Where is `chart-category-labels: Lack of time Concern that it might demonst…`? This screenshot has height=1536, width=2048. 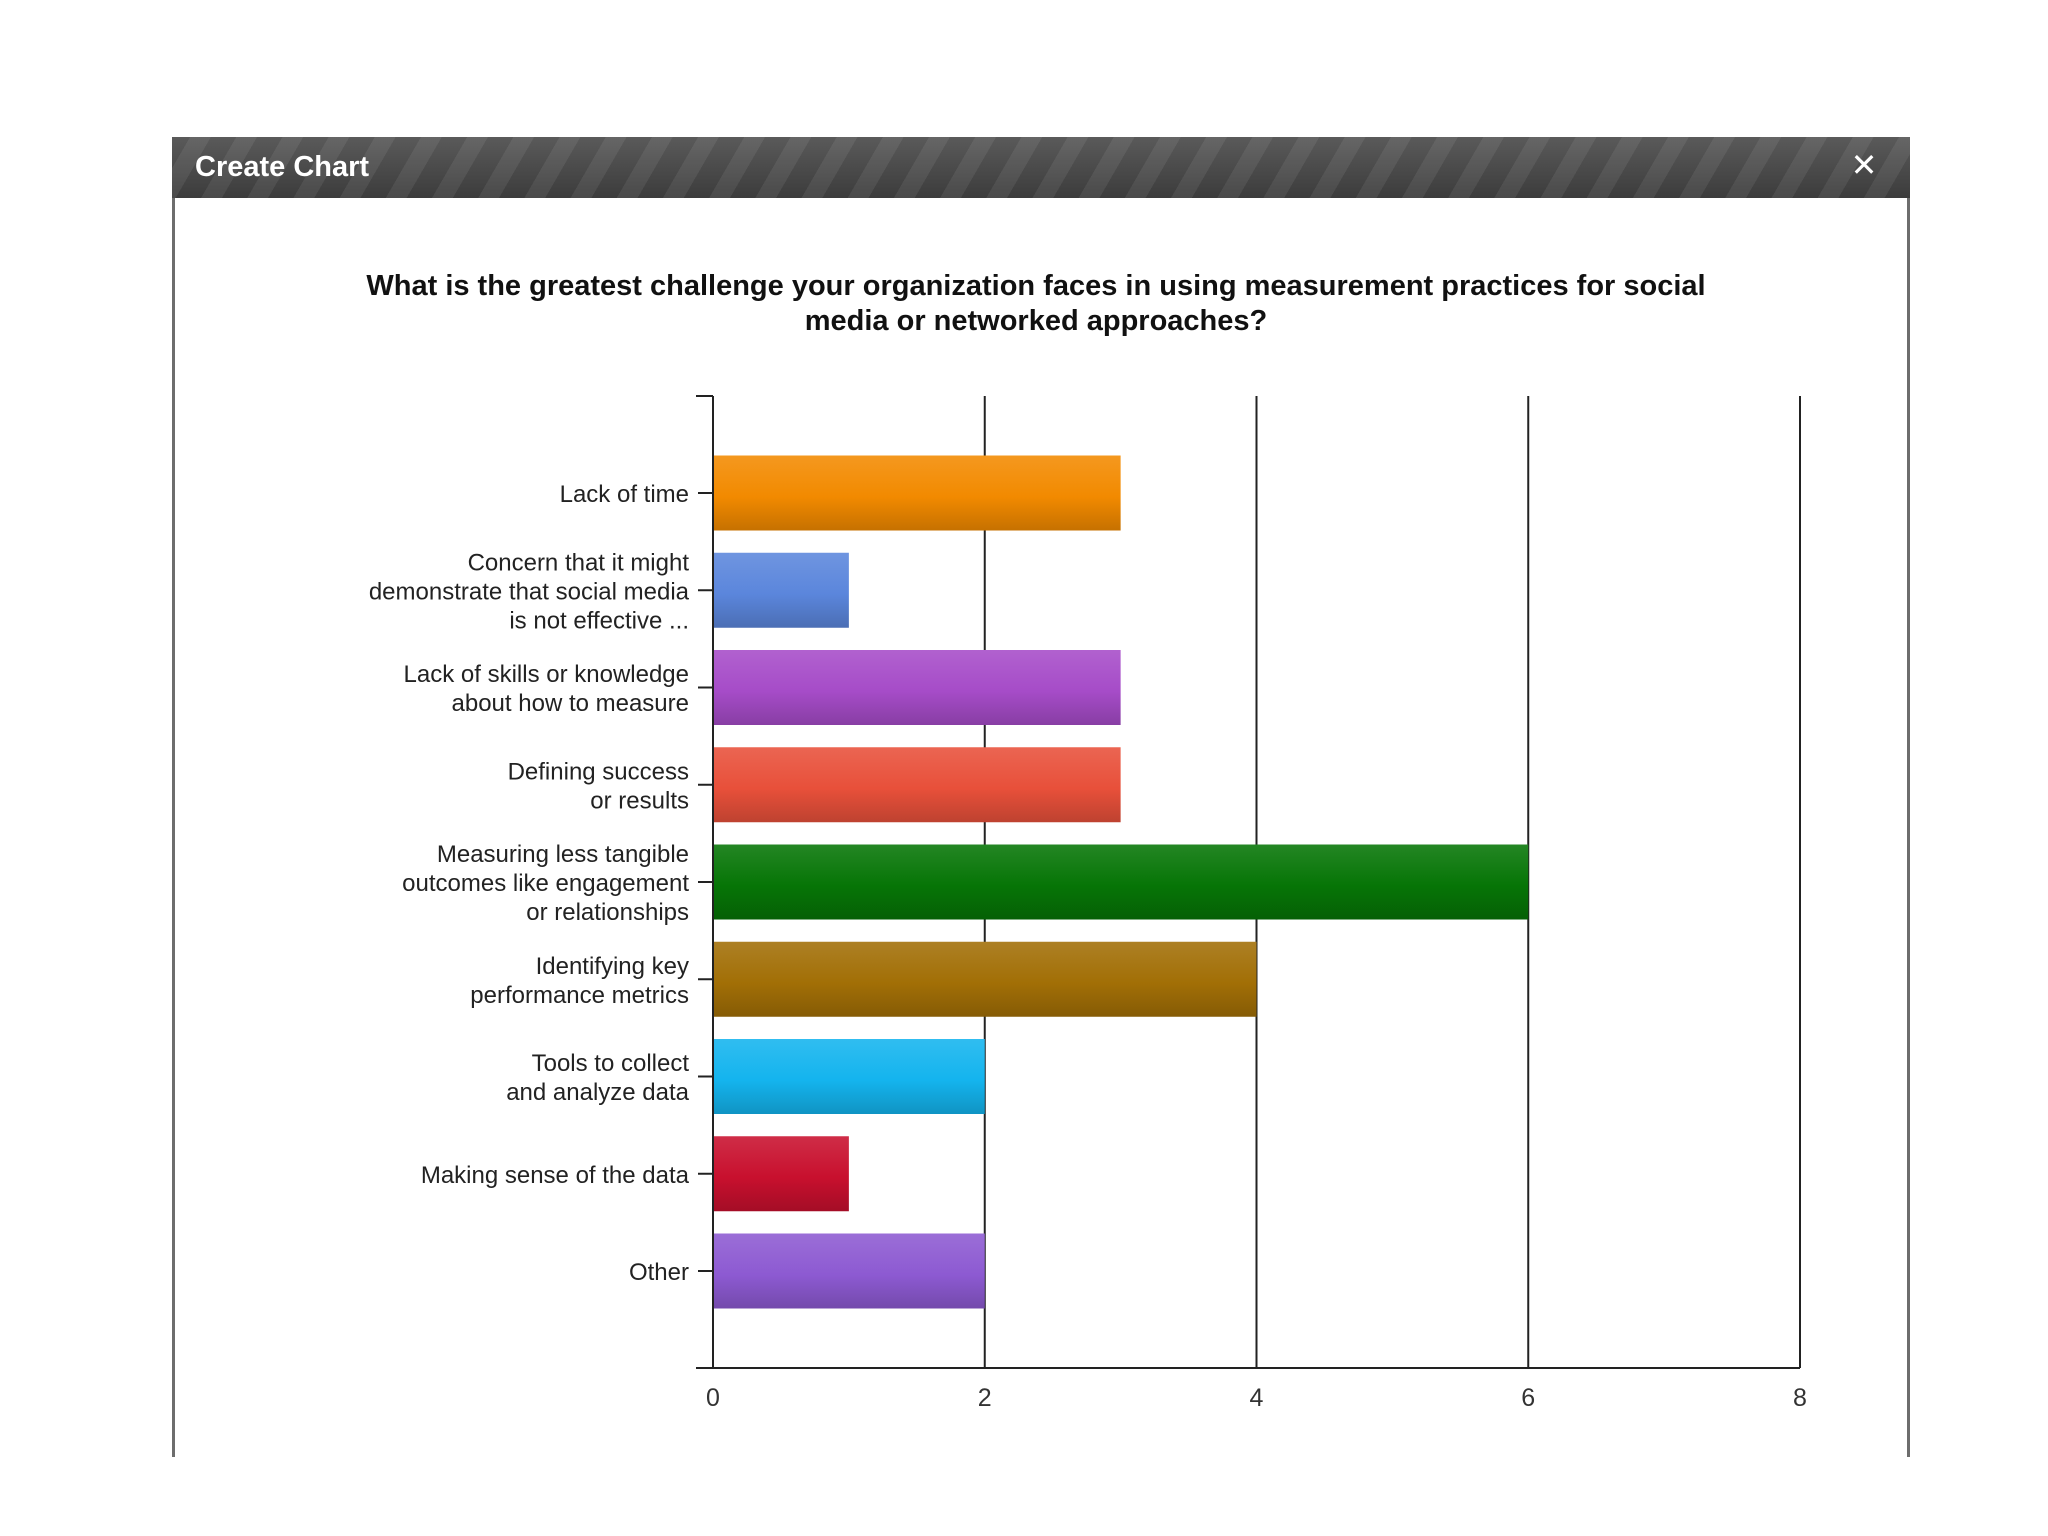
chart-category-labels: Lack of time Concern that it might demonst… is located at coordinates (529, 883).